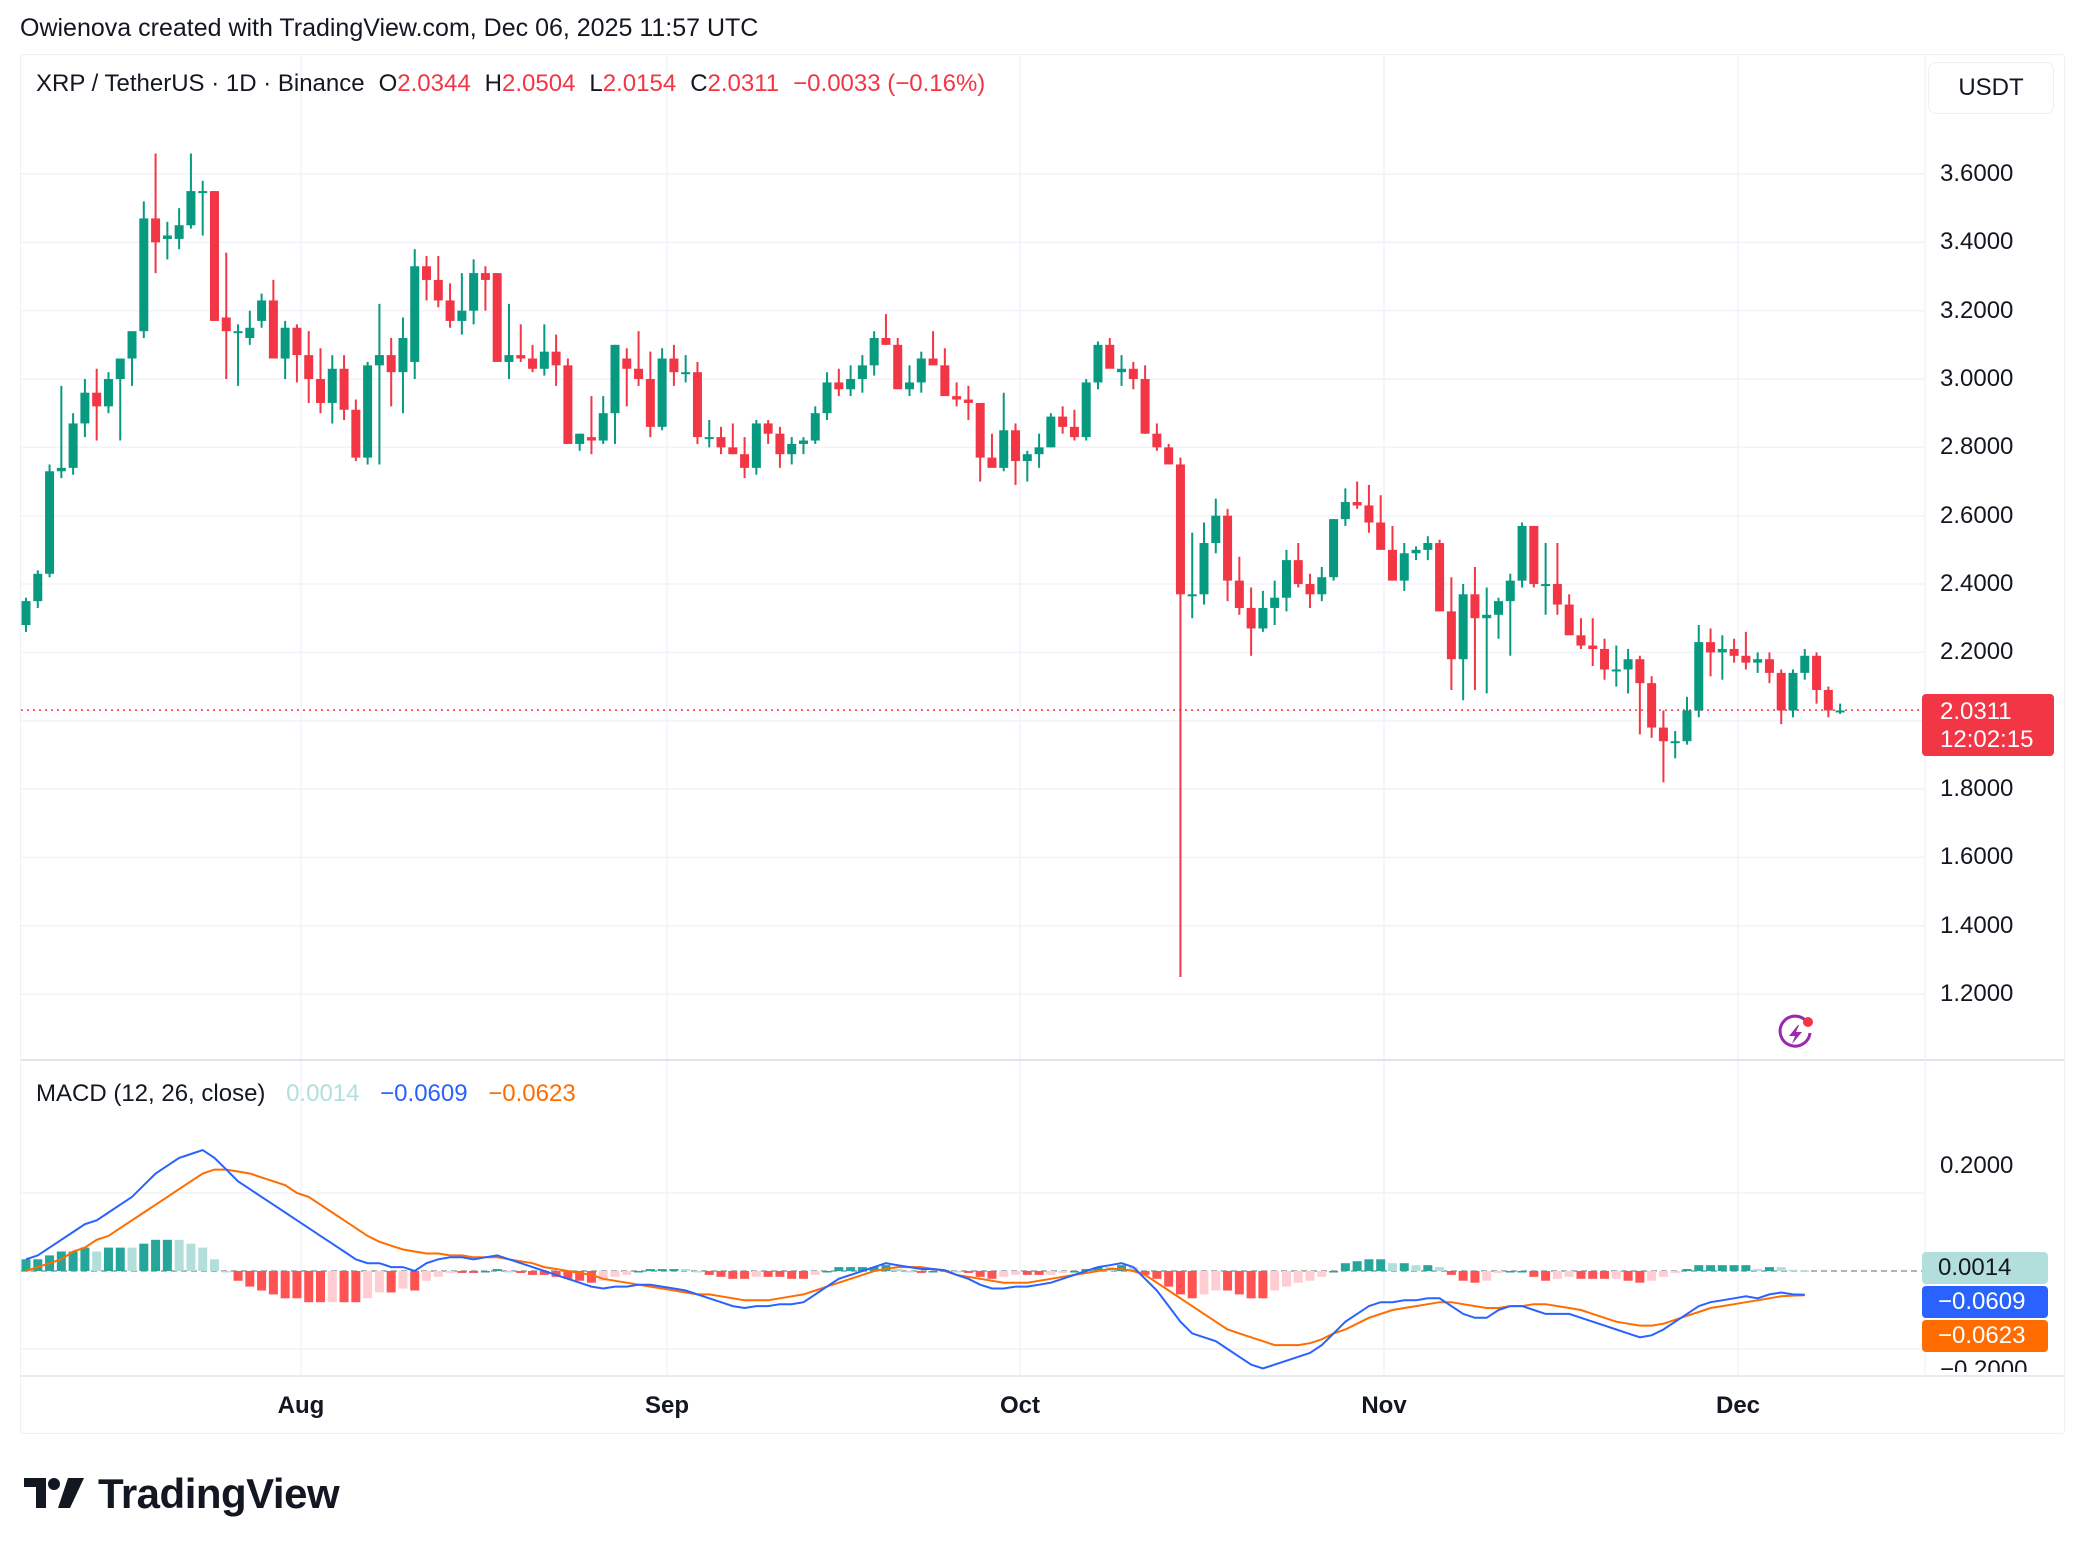 The height and width of the screenshot is (1552, 2084). I want to click on price-tick: 3.2000, so click(1977, 310).